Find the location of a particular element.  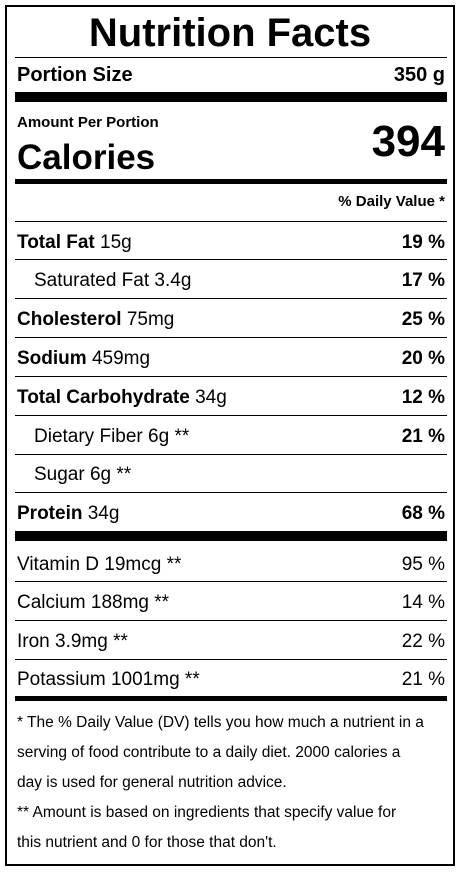

nutrient-dv: 21 % is located at coordinates (423, 436).